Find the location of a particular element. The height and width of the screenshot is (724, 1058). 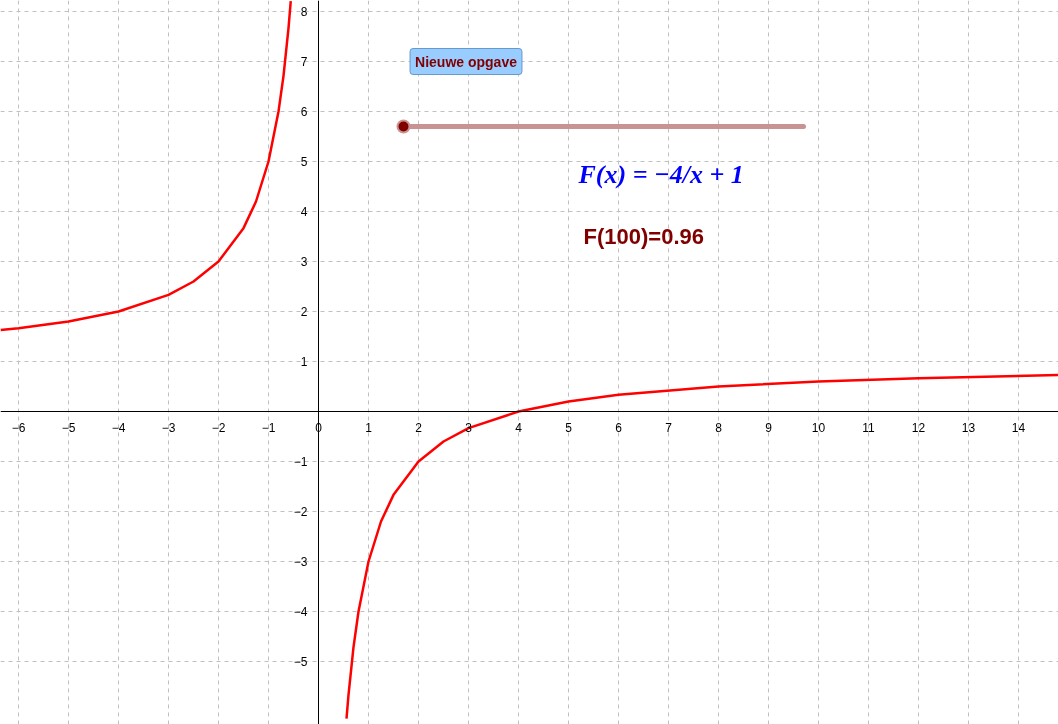

x-tick-label: 7 is located at coordinates (669, 427).